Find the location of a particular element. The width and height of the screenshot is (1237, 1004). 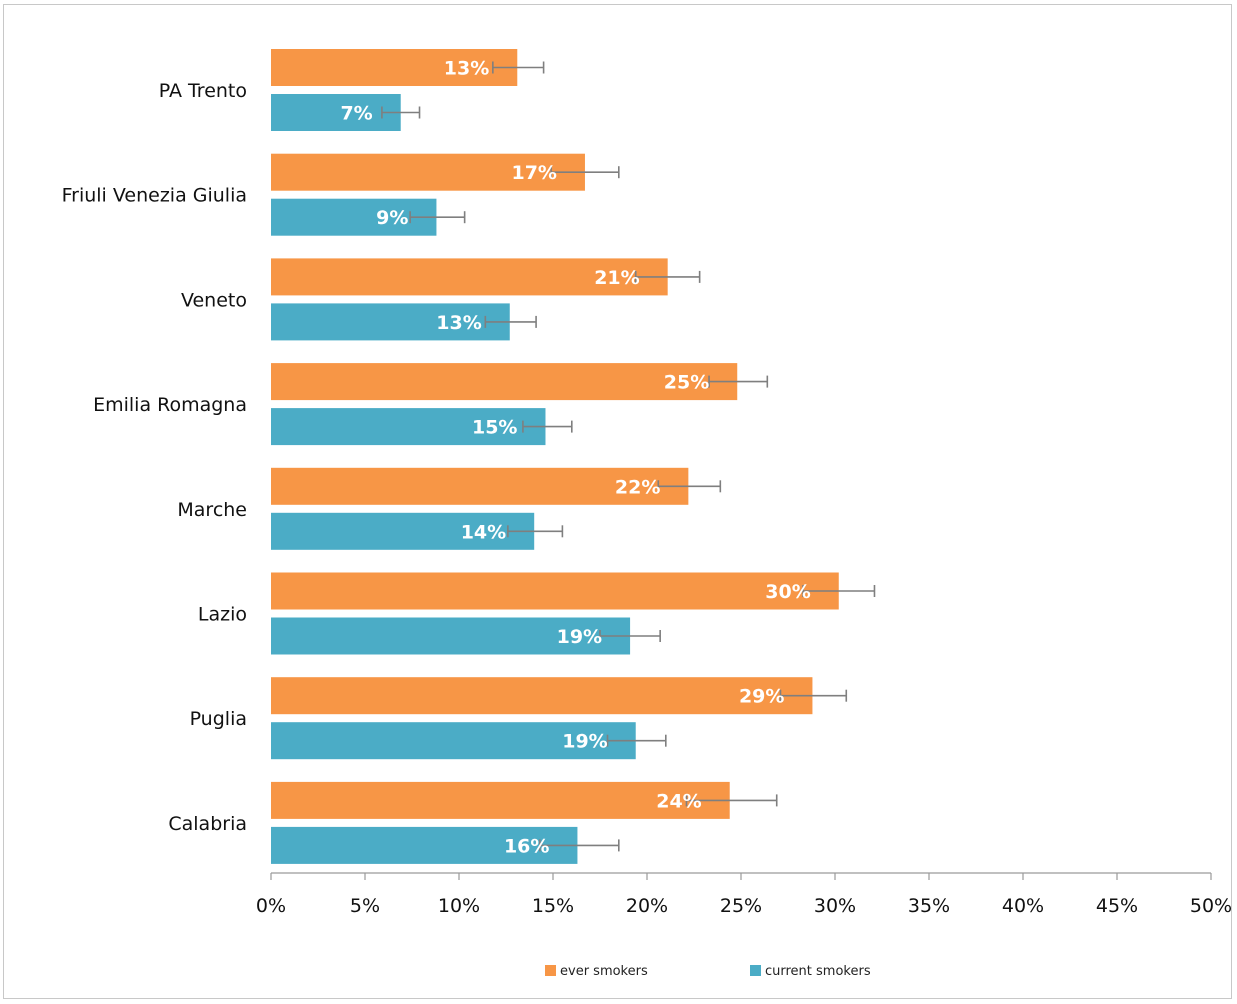

data-label: 7% is located at coordinates (356, 114).